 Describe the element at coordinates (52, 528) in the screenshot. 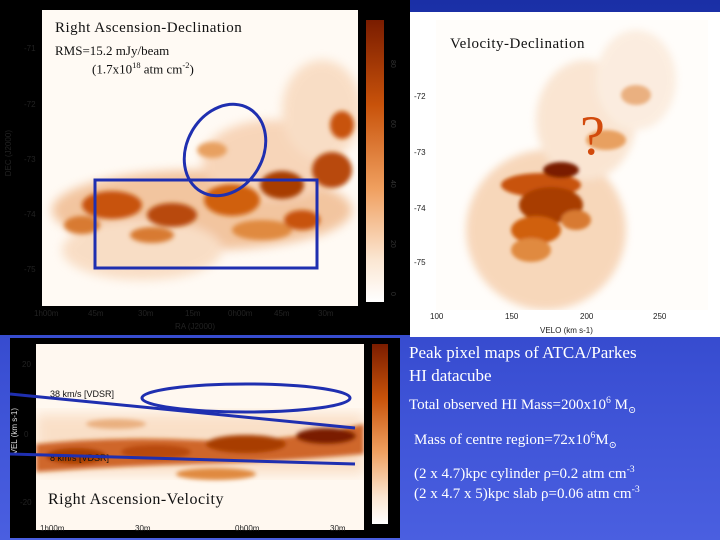

I see `ra-vel-xtick-0: 1h00m` at that location.